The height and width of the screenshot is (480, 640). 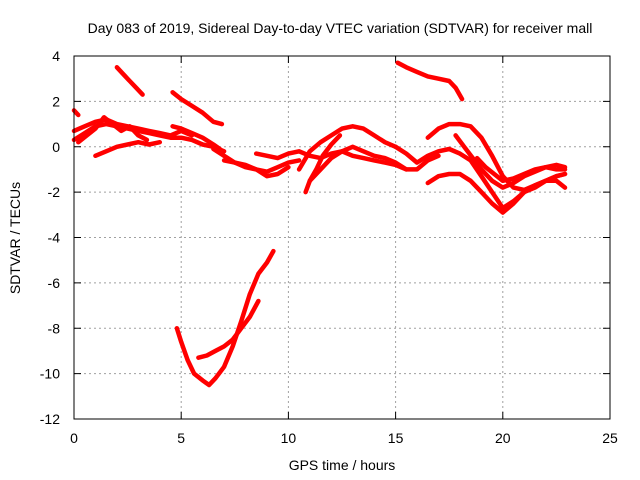 I want to click on y-tick-label: -4, so click(x=54, y=238).